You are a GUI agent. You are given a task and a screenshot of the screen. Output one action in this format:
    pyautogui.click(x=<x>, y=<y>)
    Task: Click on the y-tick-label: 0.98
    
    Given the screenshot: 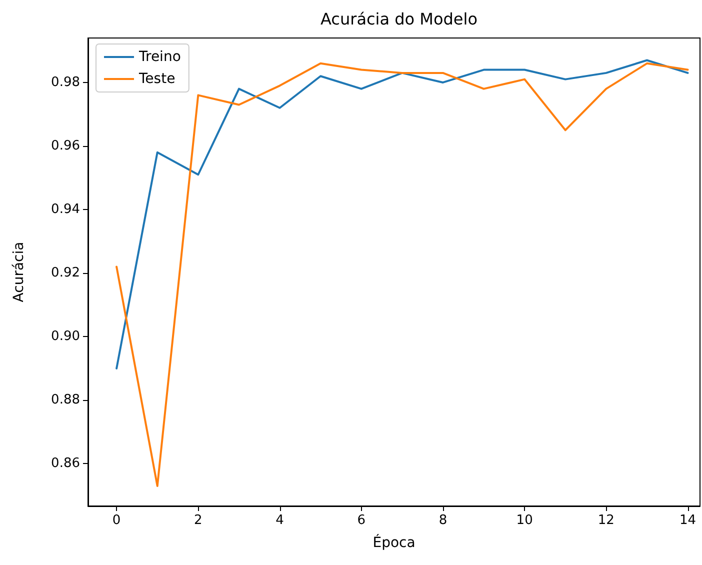 What is the action you would take?
    pyautogui.click(x=65, y=82)
    